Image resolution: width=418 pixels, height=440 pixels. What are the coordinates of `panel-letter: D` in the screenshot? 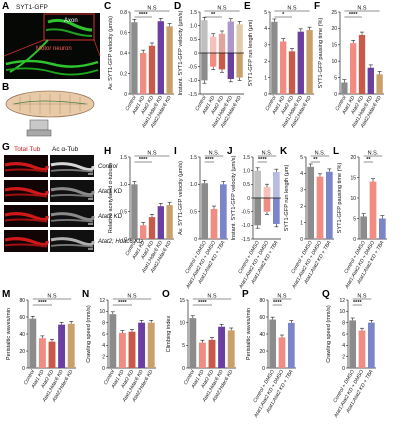 It's located at (177, 6).